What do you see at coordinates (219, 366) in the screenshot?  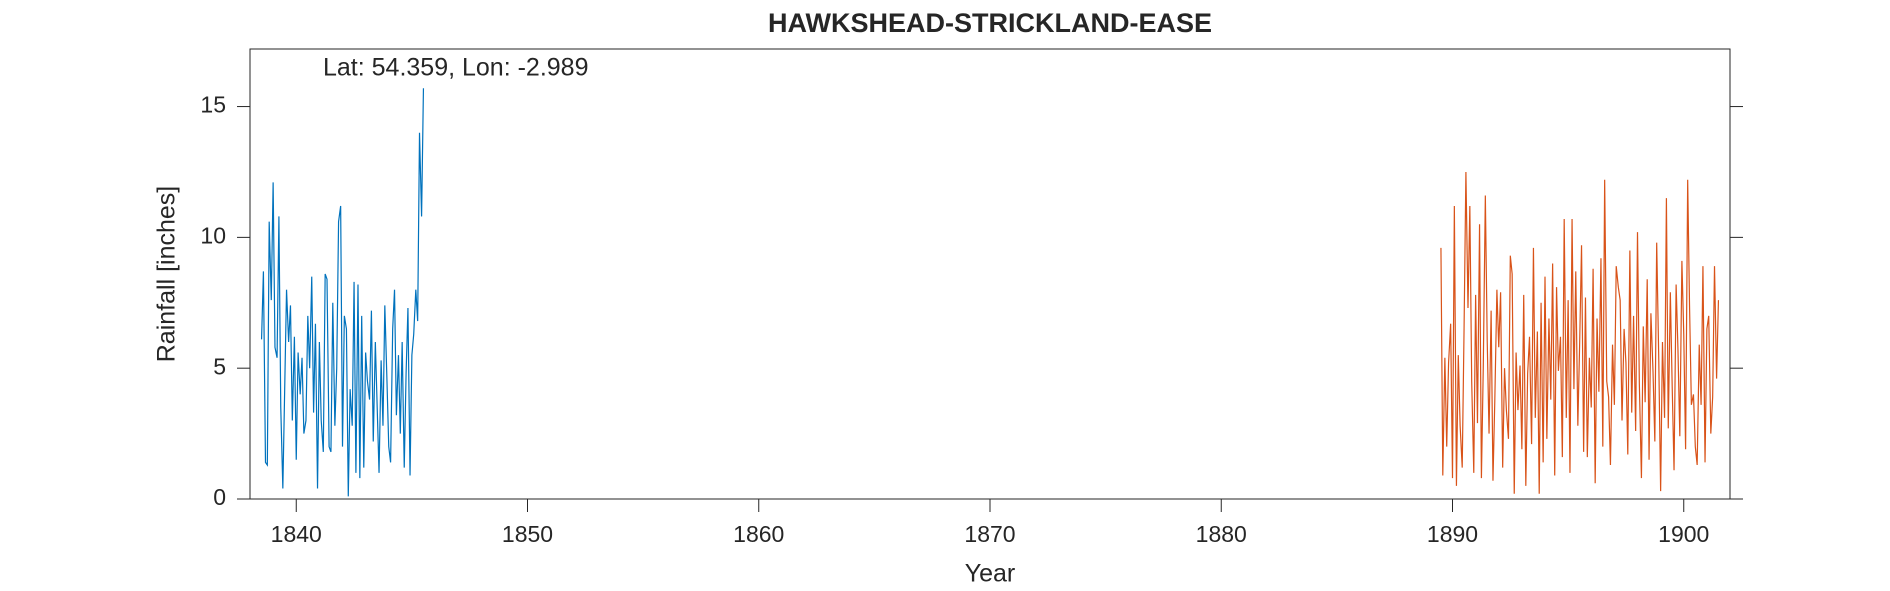 I see `y-tick-label: 5` at bounding box center [219, 366].